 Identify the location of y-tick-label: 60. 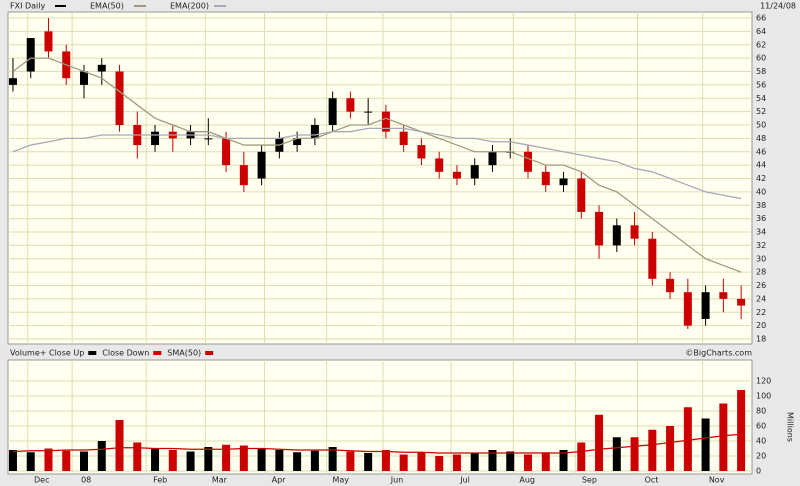
(761, 58).